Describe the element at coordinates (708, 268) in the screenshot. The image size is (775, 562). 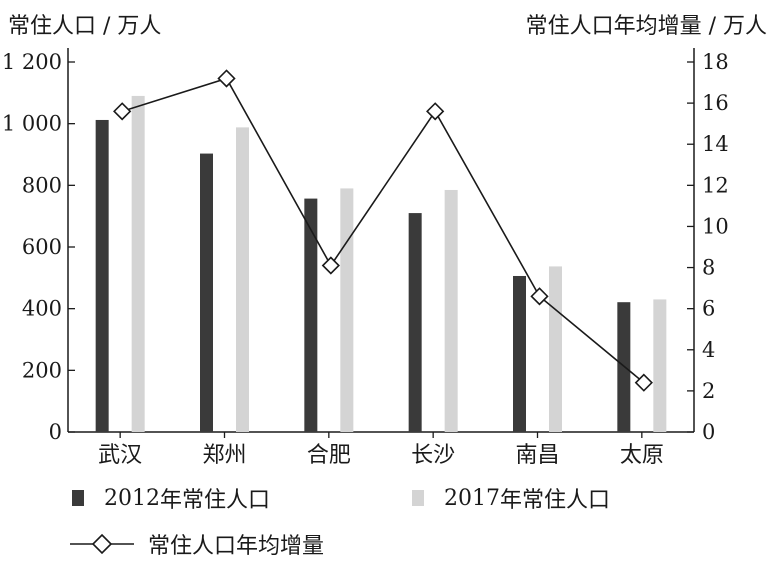
I see `right-tick-label: 8` at that location.